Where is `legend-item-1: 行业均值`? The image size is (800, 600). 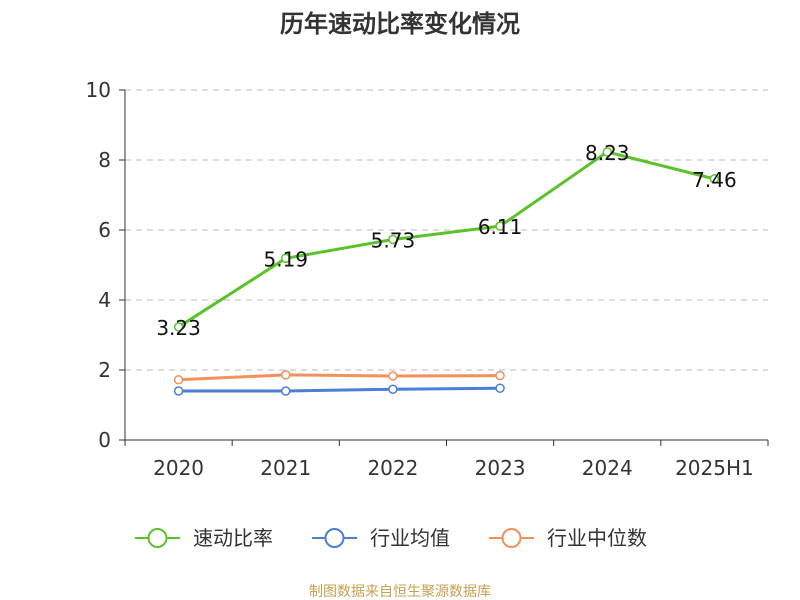
legend-item-1: 行业均值 is located at coordinates (381, 538).